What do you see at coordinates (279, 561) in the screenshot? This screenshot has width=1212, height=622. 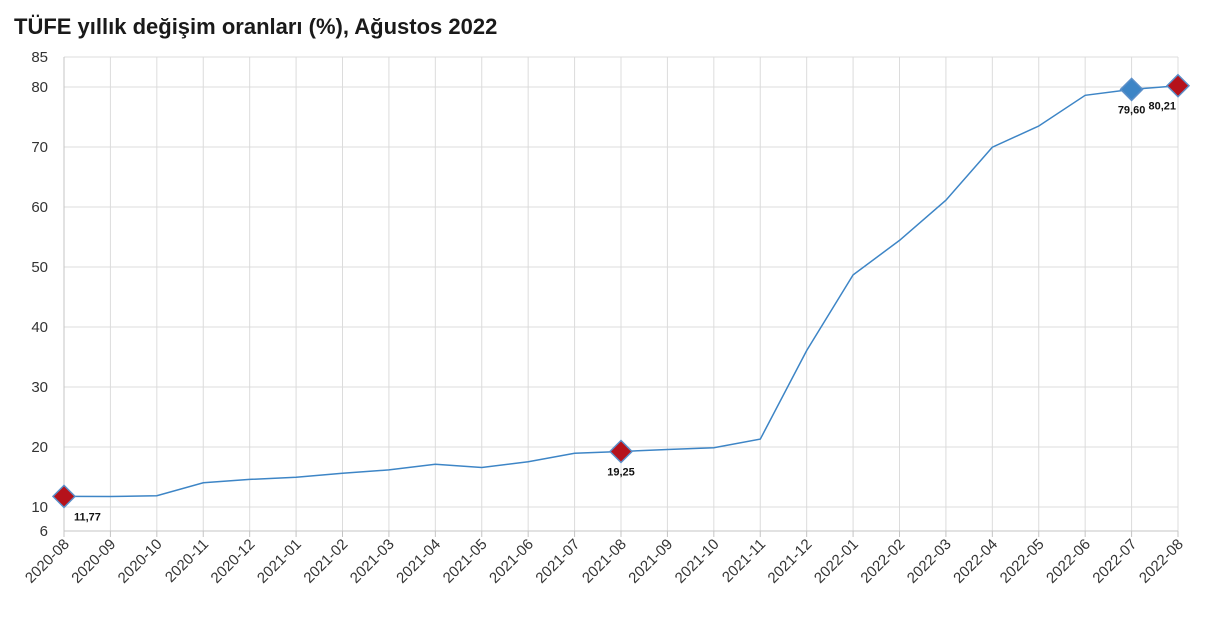 I see `x-tick-label: 2021-01` at bounding box center [279, 561].